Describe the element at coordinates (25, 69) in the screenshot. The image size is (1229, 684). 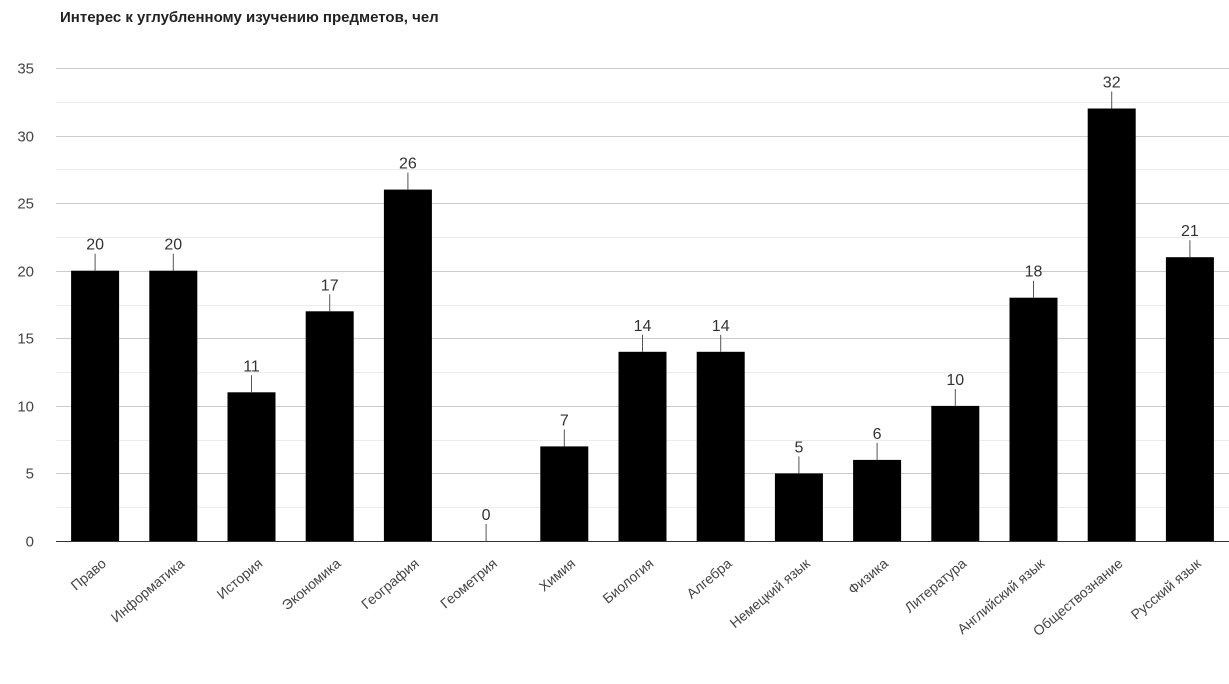
I see `y-tick-label: 35` at that location.